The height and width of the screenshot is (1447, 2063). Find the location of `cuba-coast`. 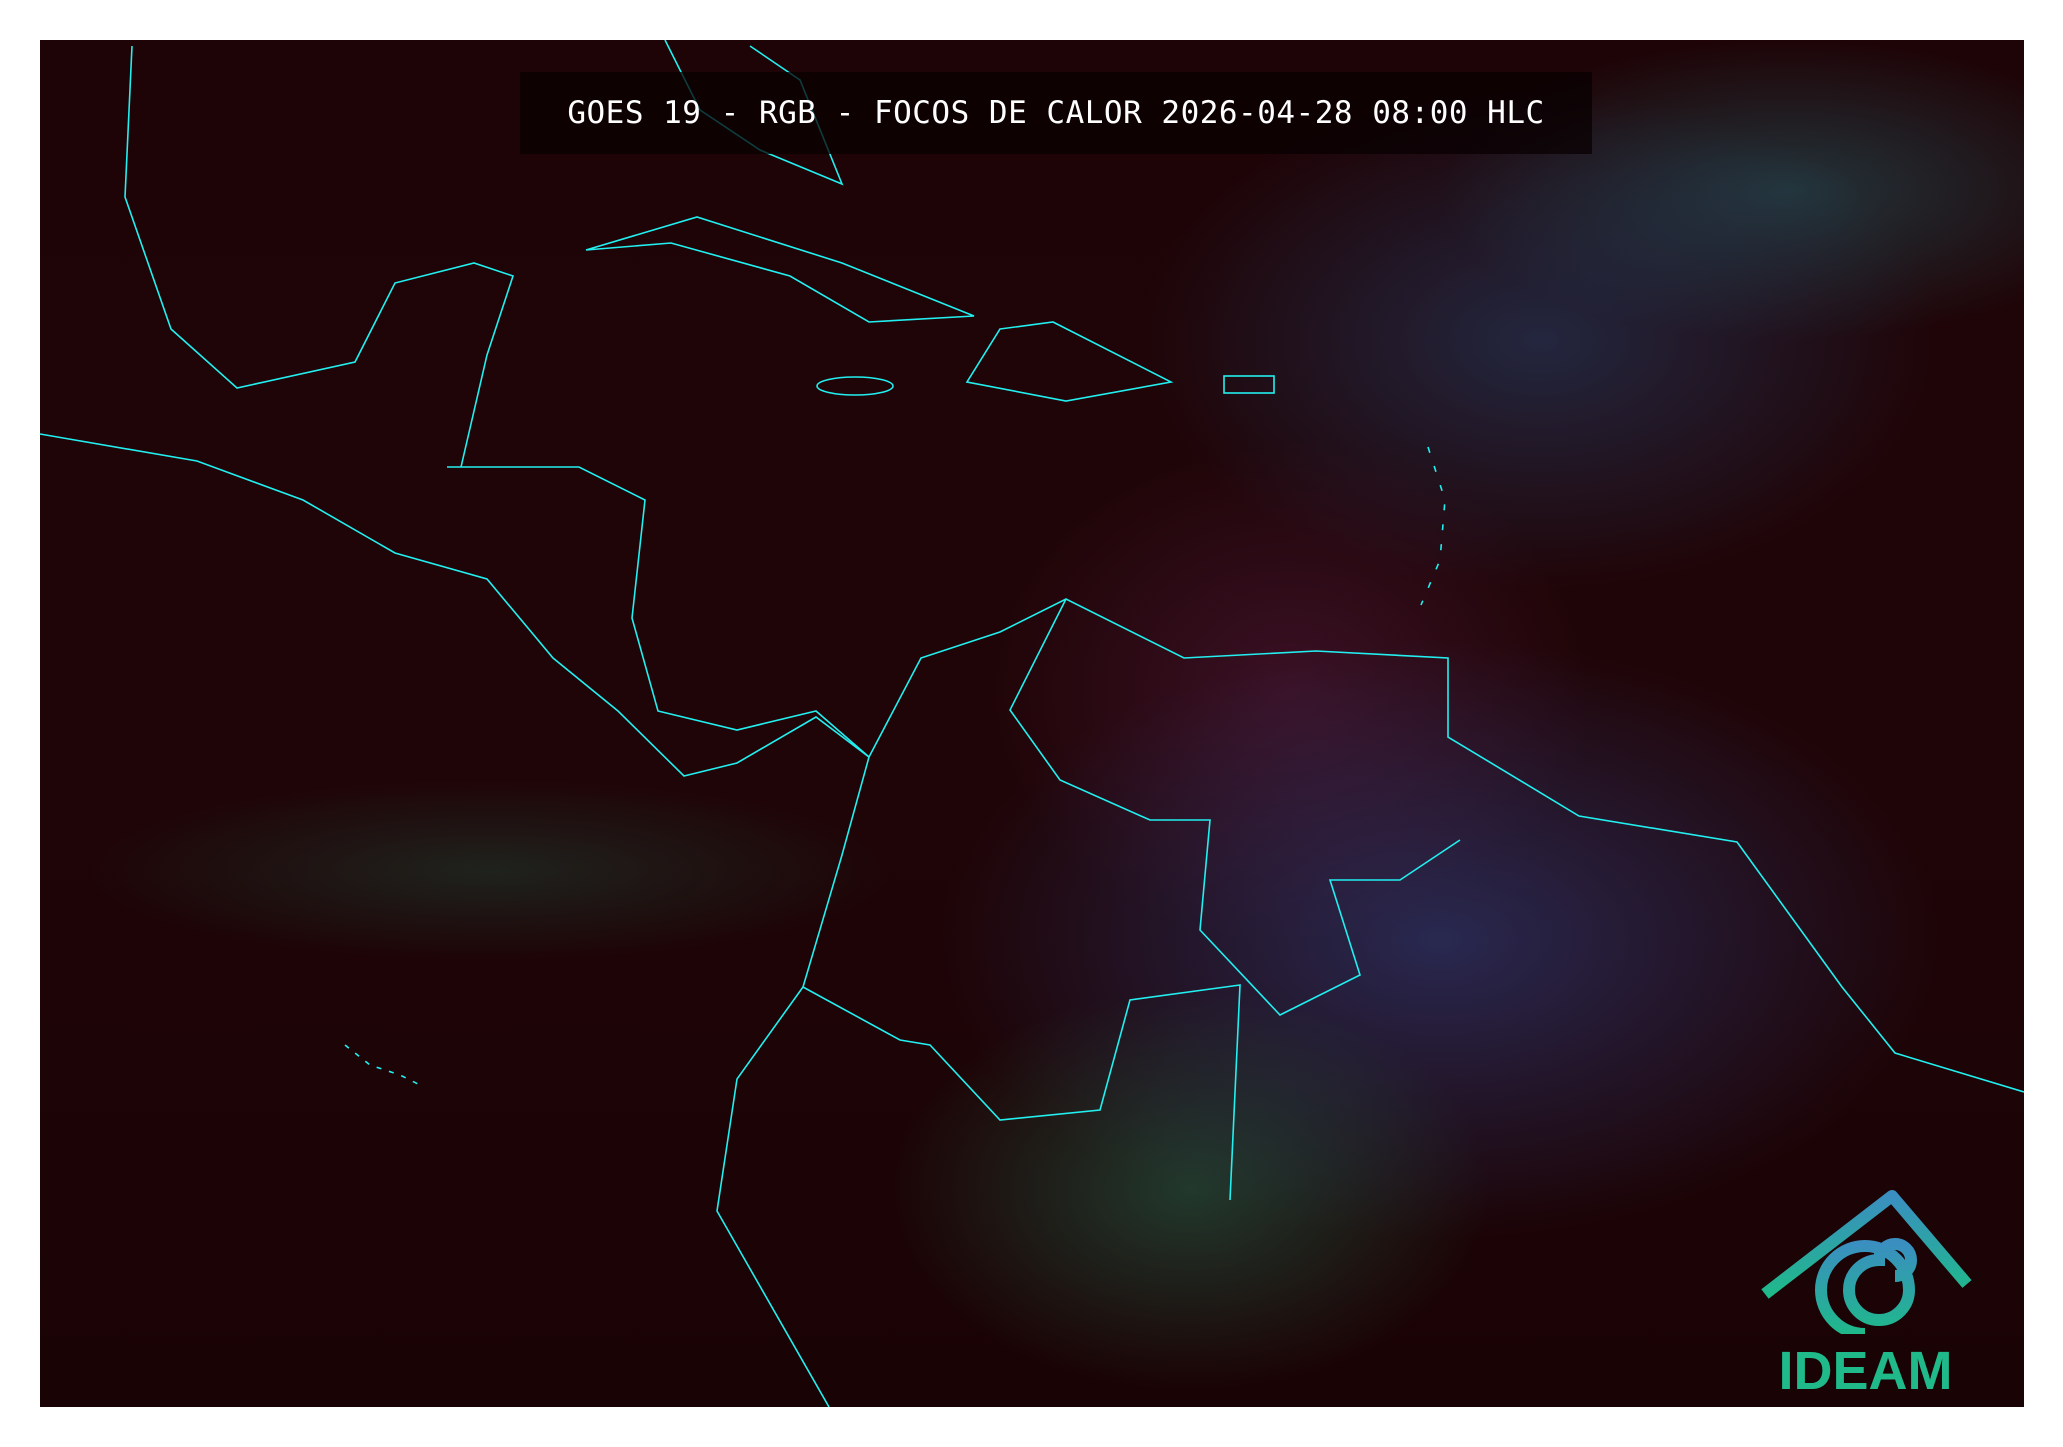

cuba-coast is located at coordinates (780, 269).